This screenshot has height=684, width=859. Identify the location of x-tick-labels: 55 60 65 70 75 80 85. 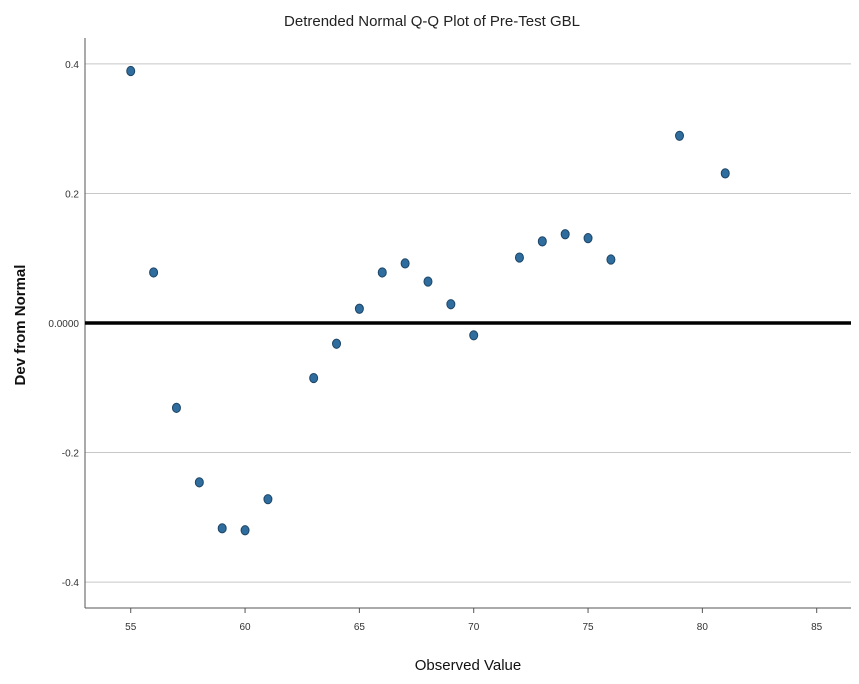
(474, 627).